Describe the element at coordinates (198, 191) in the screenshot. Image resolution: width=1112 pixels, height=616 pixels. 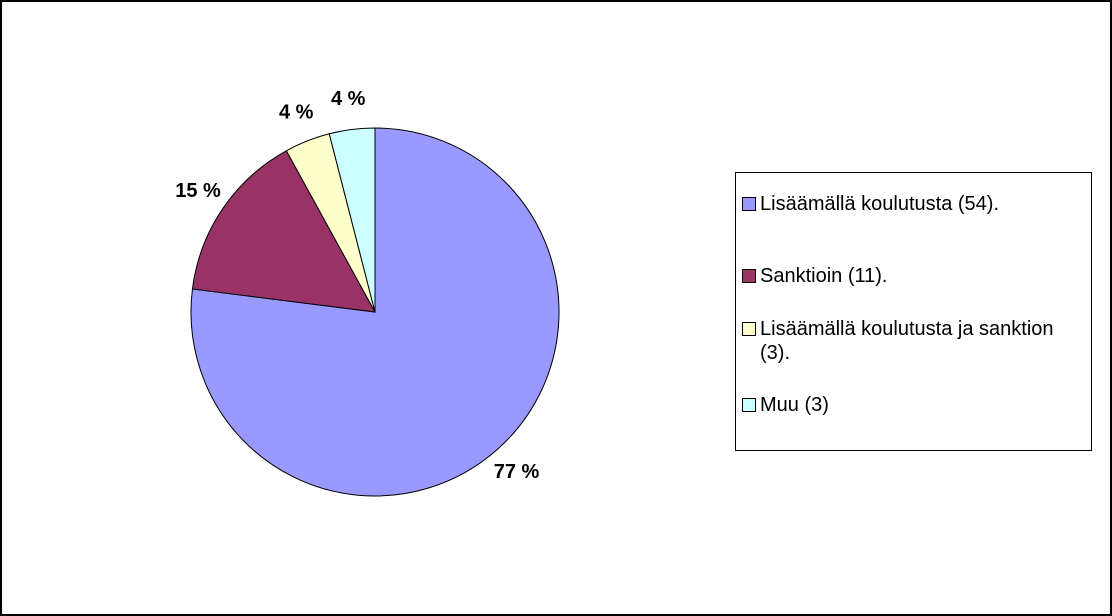
I see `slice-label: 15 %` at that location.